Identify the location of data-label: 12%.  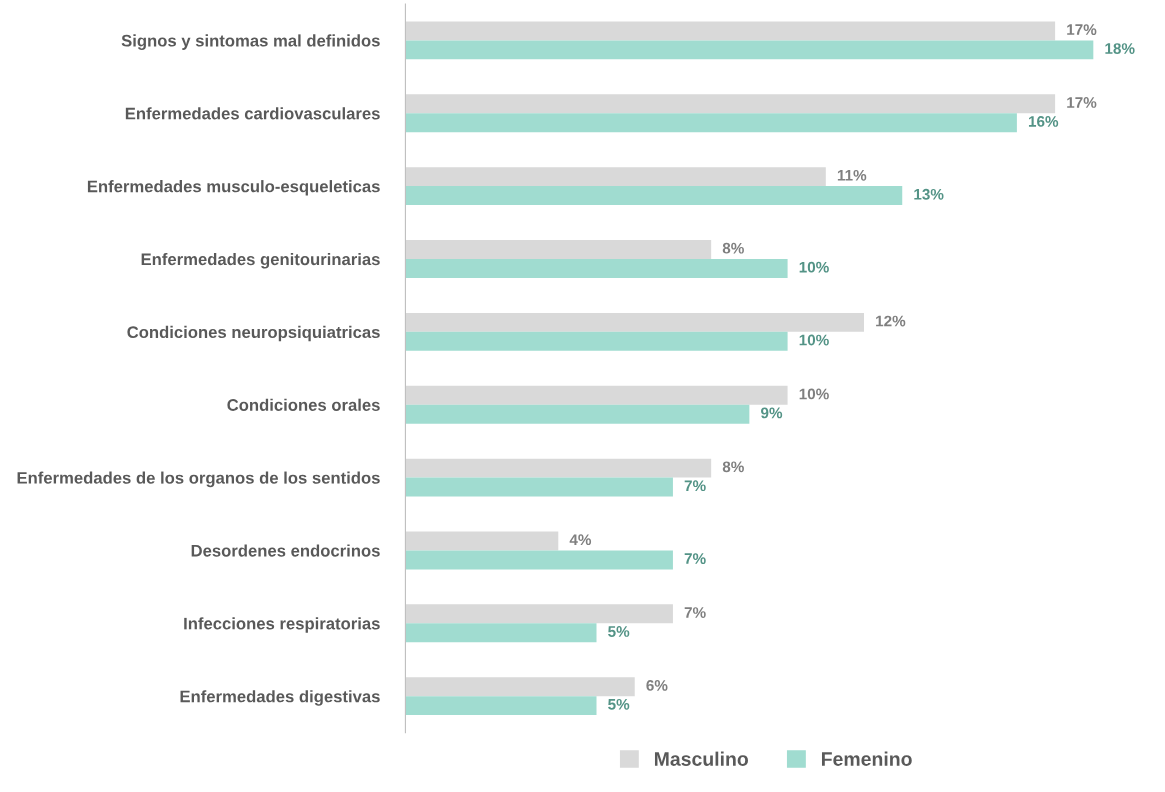
(891, 321).